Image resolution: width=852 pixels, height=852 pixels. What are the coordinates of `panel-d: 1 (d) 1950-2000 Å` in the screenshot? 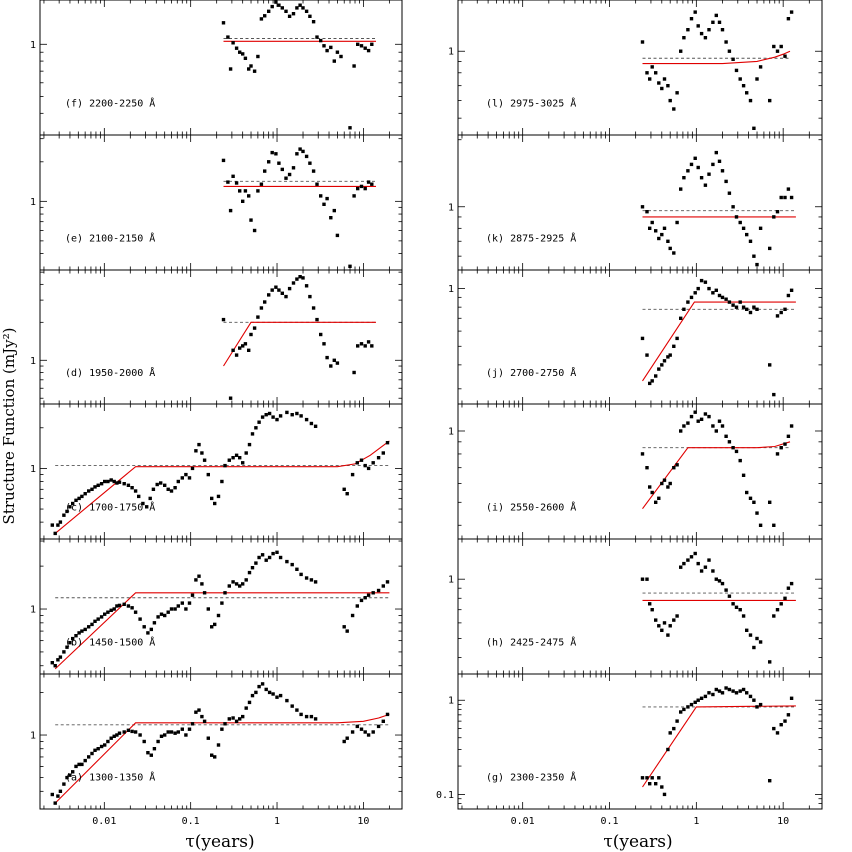 It's located at (216, 337).